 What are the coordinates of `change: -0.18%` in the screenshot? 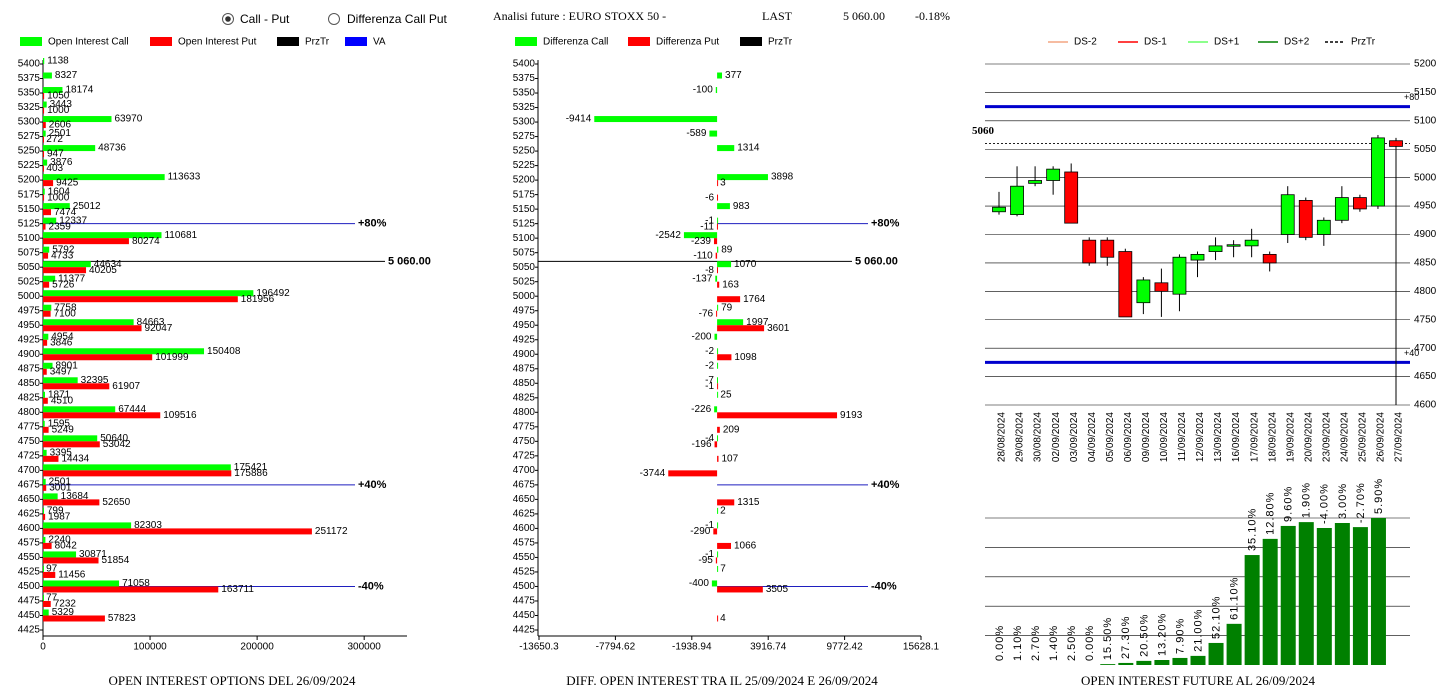 It's located at (932, 16).